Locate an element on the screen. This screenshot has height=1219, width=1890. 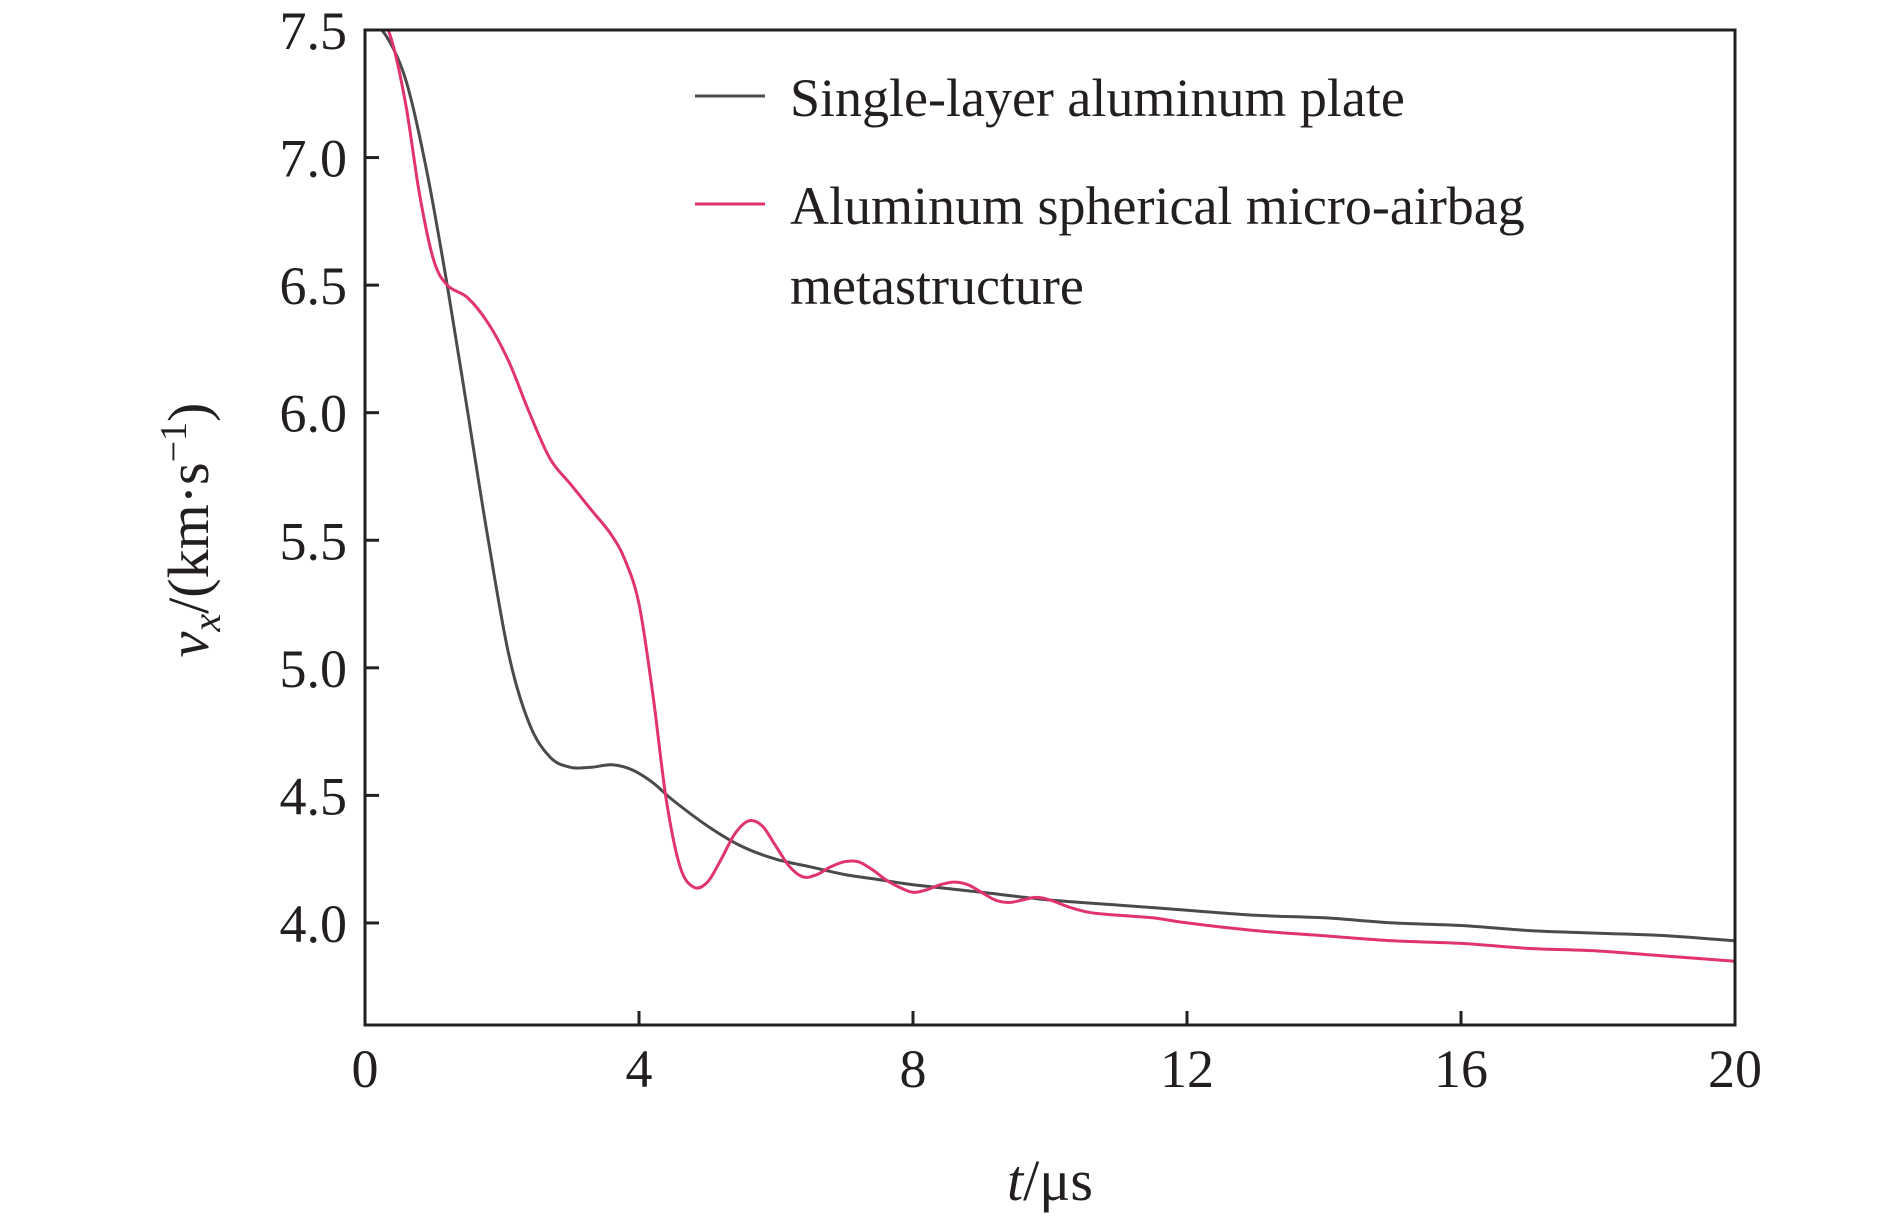
y-tick-label: 6.5 is located at coordinates (314, 286).